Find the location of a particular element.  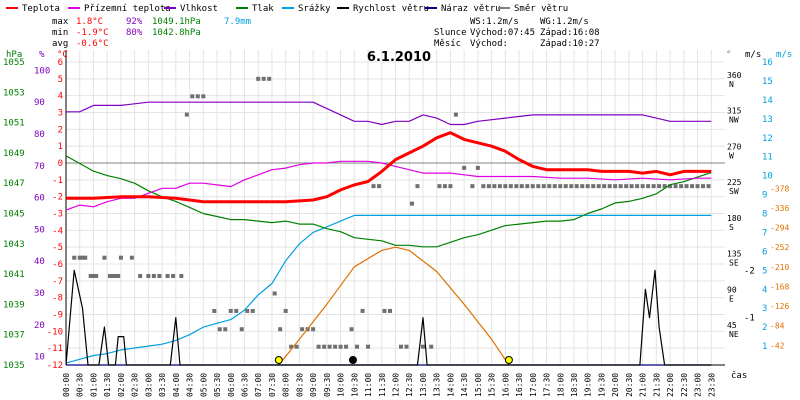

humidity-tick-label: 60 is located at coordinates (39, 199).